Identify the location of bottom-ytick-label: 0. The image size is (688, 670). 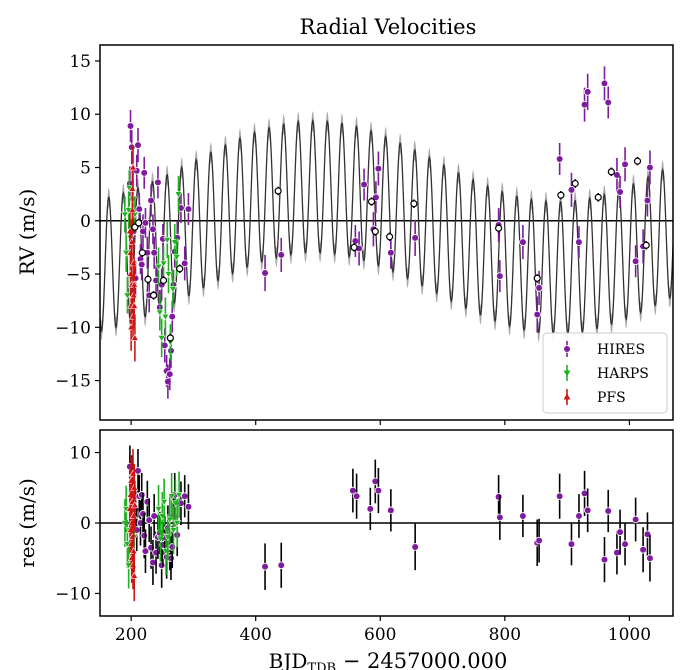
(85, 524).